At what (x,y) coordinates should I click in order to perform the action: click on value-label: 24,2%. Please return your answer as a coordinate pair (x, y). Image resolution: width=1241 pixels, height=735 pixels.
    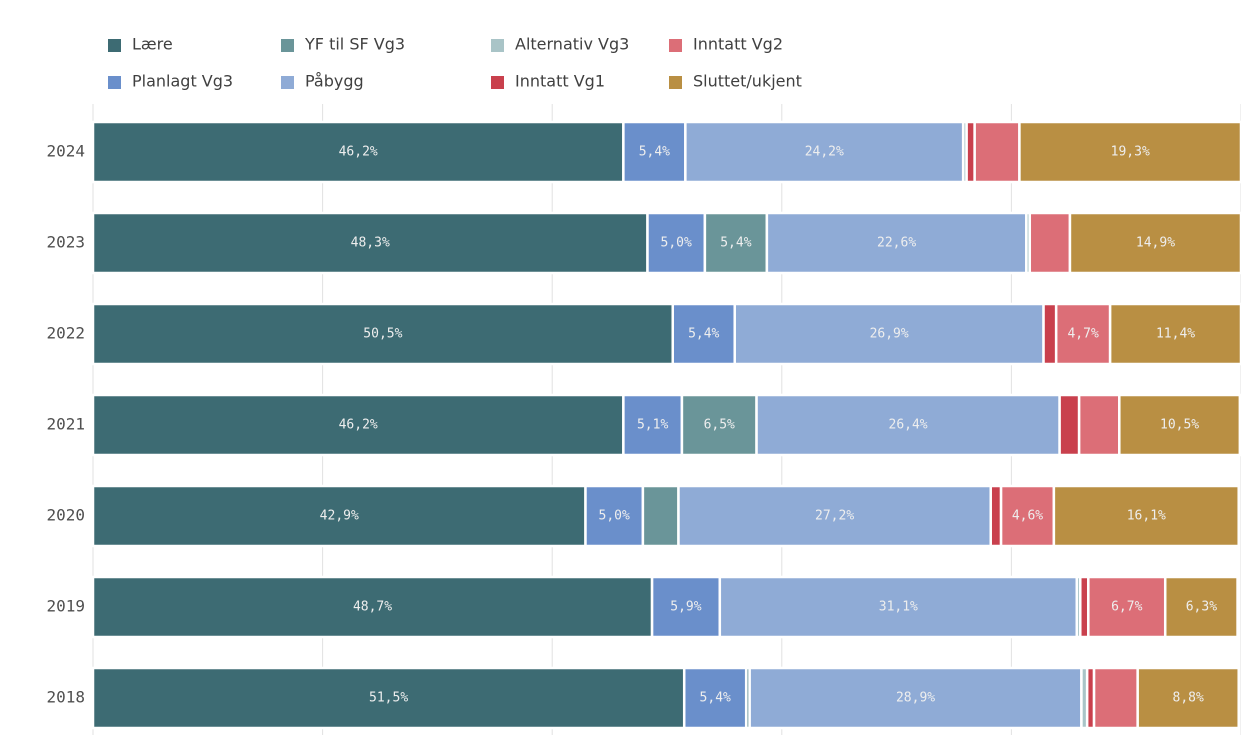
    Looking at the image, I should click on (824, 152).